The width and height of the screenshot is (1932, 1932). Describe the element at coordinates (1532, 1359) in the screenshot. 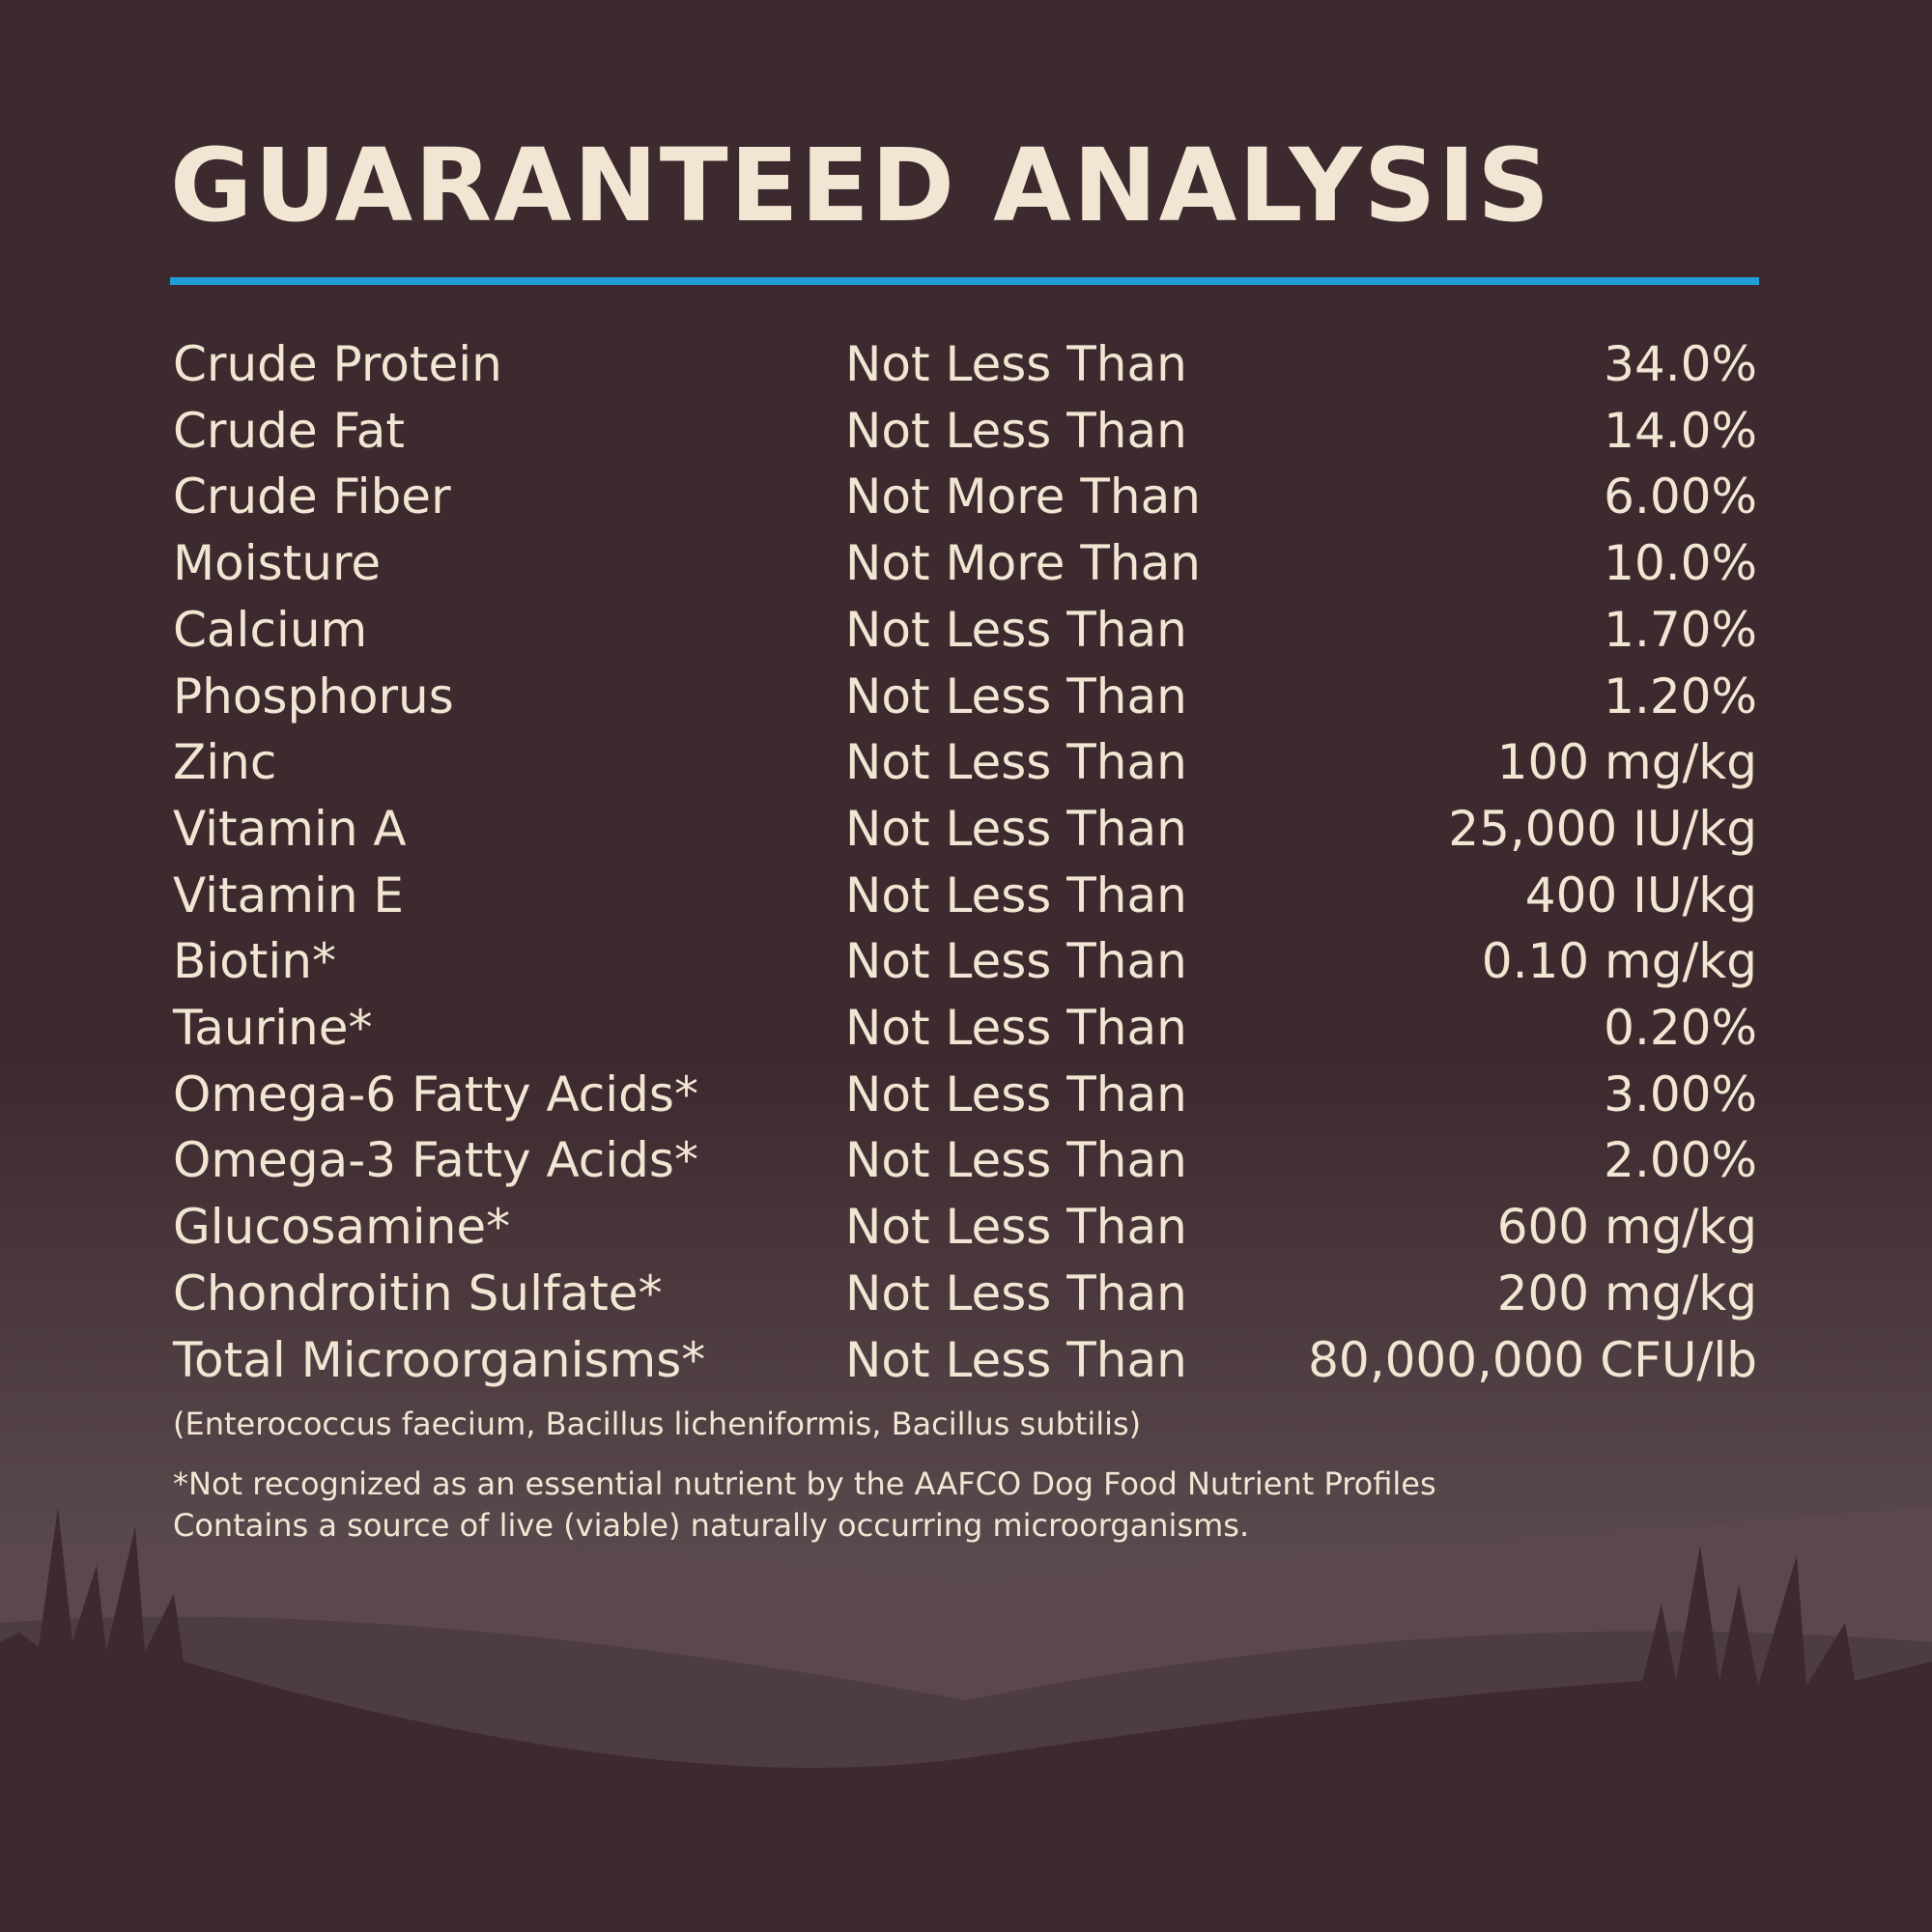

I see `amount: 80,000,000 CFU/lb` at that location.